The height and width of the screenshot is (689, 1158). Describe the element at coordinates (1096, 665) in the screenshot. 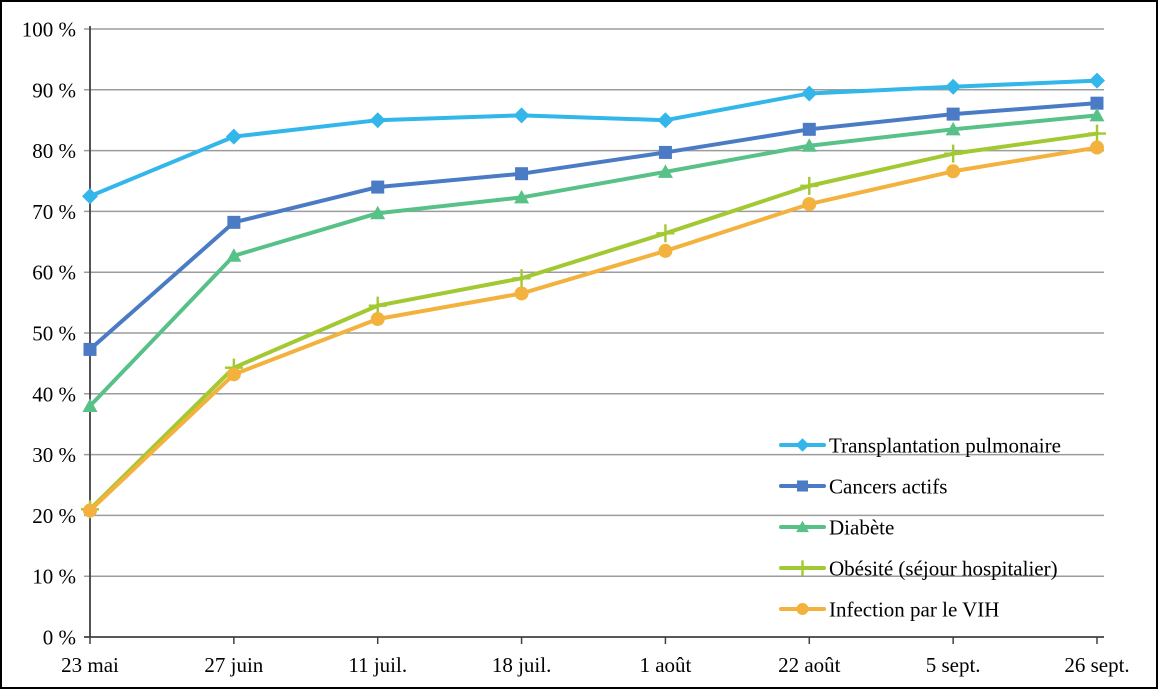

I see `x-axis-label: 26 sept.` at that location.